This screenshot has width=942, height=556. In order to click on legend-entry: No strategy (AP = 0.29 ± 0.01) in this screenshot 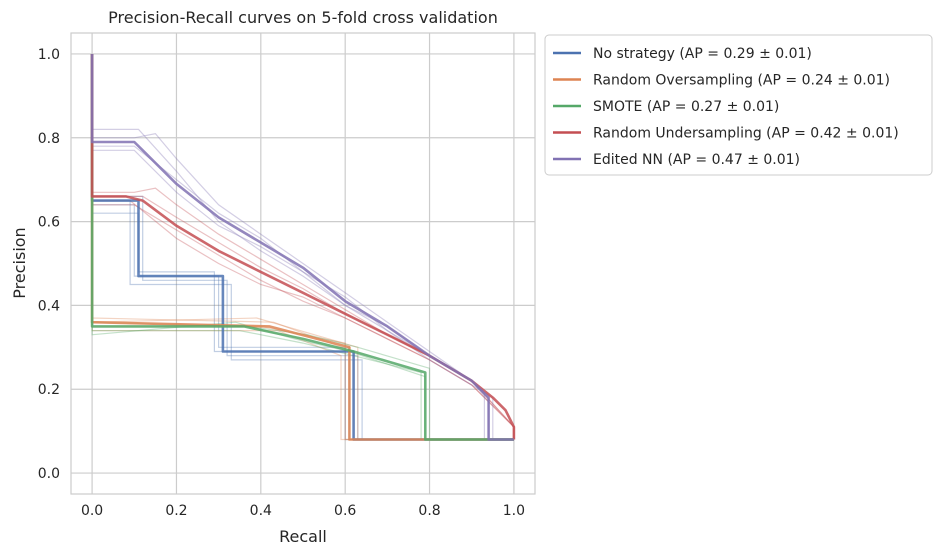, I will do `click(702, 54)`.